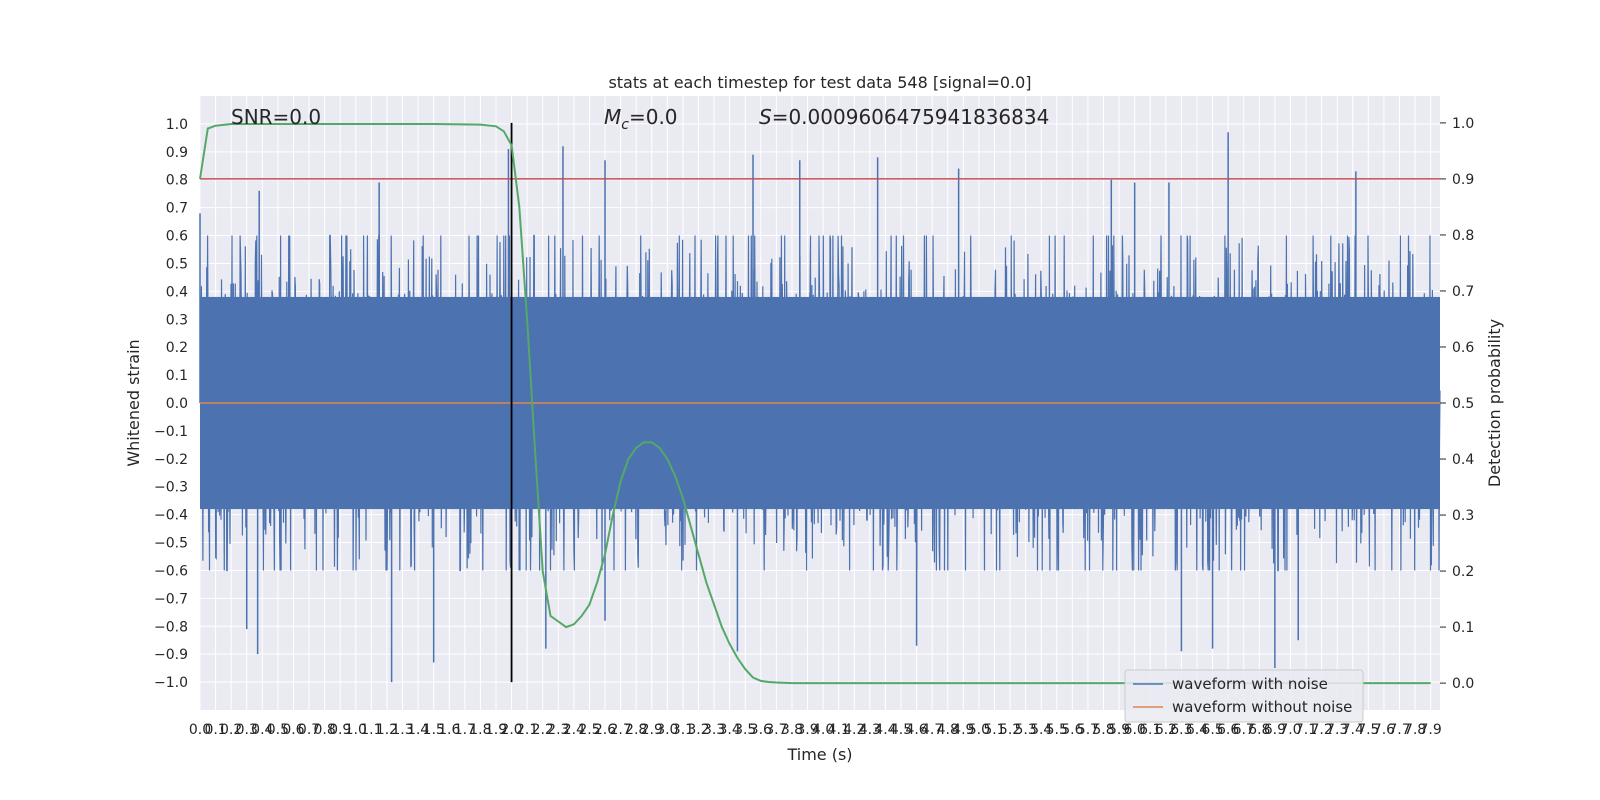 This screenshot has width=1600, height=800. I want to click on y-tick-label: 1.0, so click(177, 125).